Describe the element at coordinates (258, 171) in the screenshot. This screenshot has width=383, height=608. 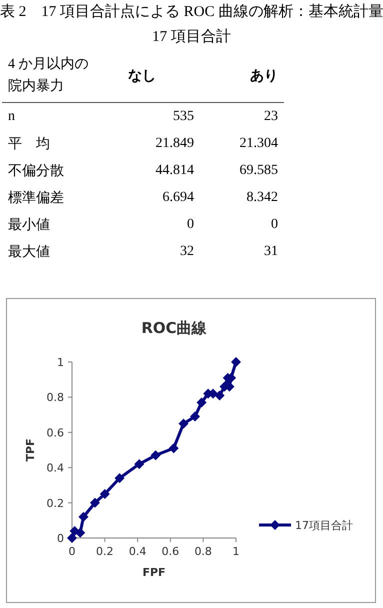
I see `text: 69.585` at that location.